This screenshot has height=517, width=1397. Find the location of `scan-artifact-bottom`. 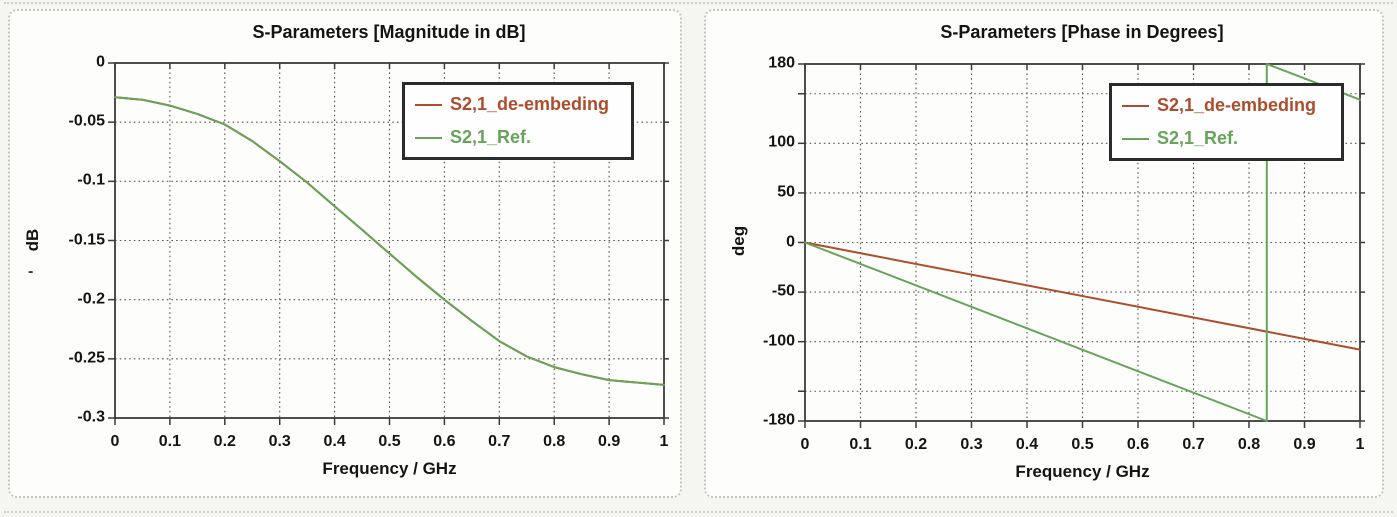

scan-artifact-bottom is located at coordinates (698, 512).